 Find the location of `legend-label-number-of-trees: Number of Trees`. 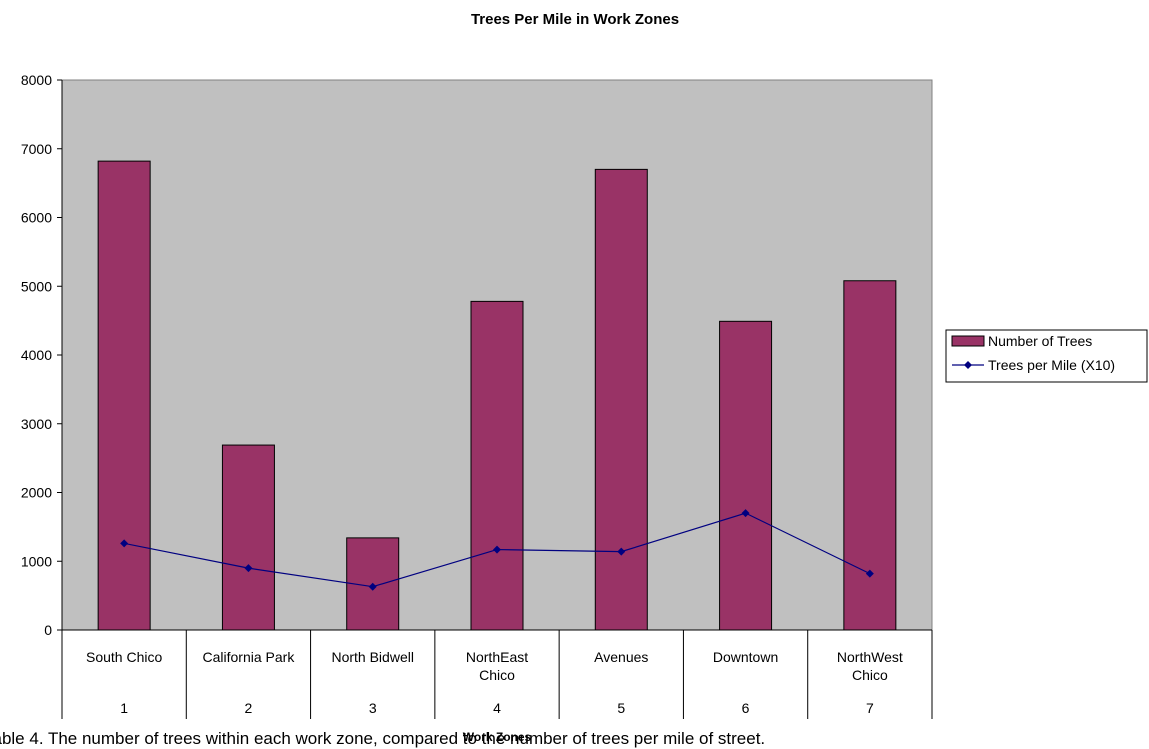

legend-label-number-of-trees: Number of Trees is located at coordinates (1040, 341).